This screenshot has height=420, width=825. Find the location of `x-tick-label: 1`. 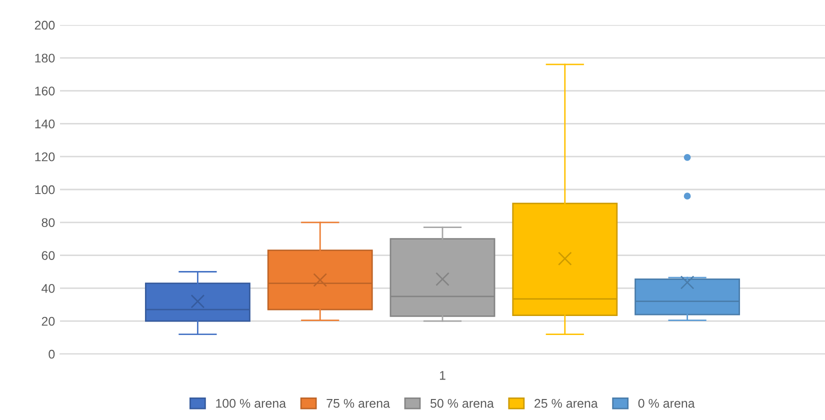

x-tick-label: 1 is located at coordinates (443, 375).